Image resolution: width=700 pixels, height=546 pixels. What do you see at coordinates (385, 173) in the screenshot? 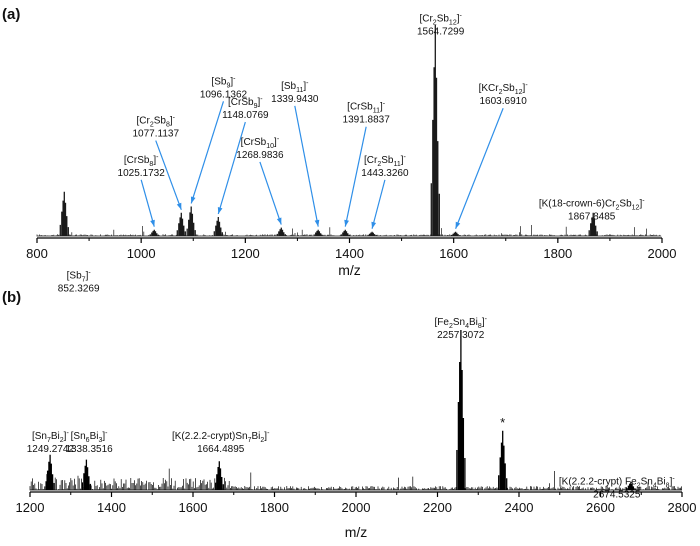
I see `peak-label-mass: 1443.3260` at bounding box center [385, 173].